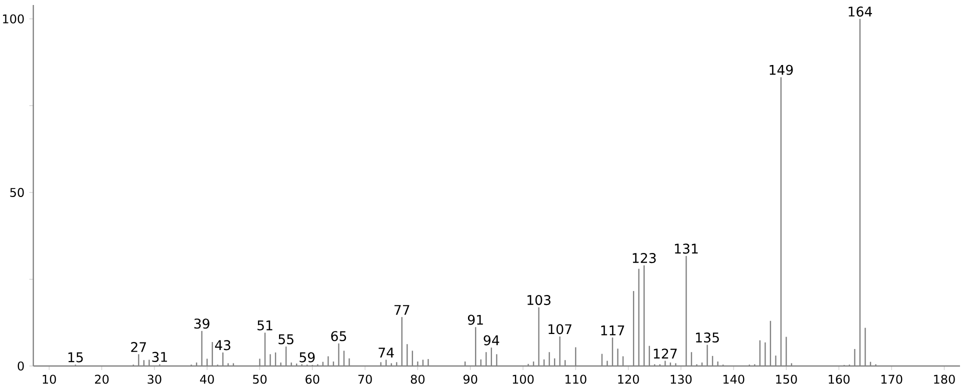 The width and height of the screenshot is (966, 389). I want to click on y-tick-label: 0, so click(21, 366).